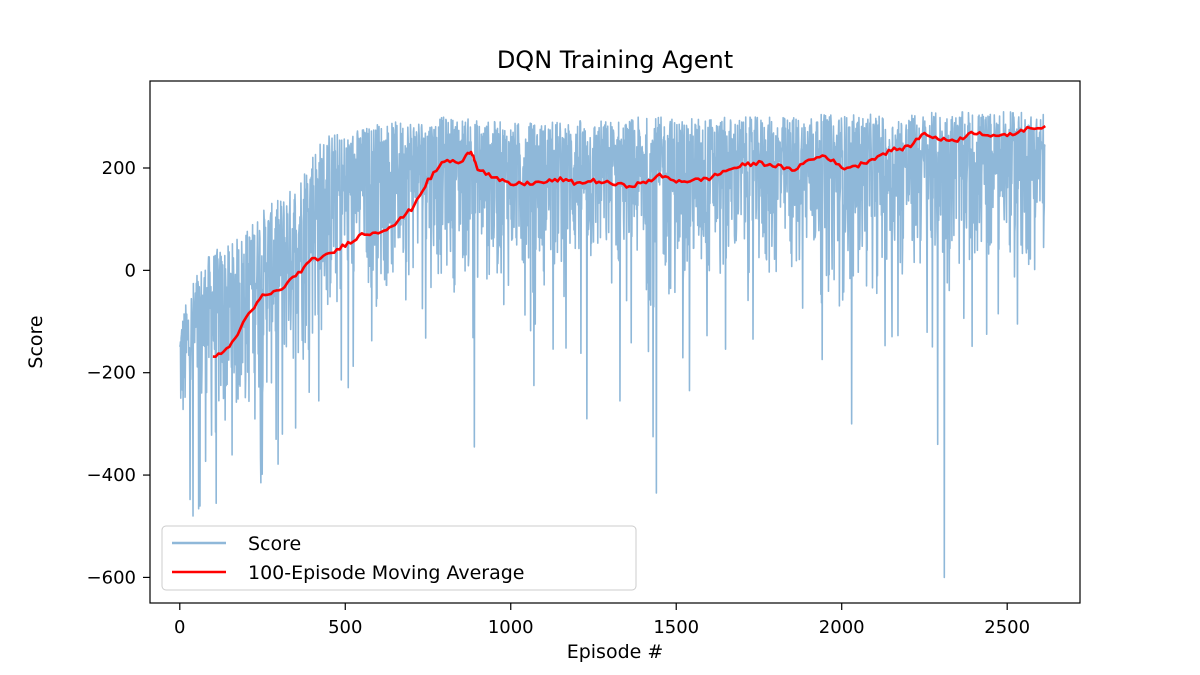  I want to click on legend: Score 100-Episode Moving Average, so click(399, 558).